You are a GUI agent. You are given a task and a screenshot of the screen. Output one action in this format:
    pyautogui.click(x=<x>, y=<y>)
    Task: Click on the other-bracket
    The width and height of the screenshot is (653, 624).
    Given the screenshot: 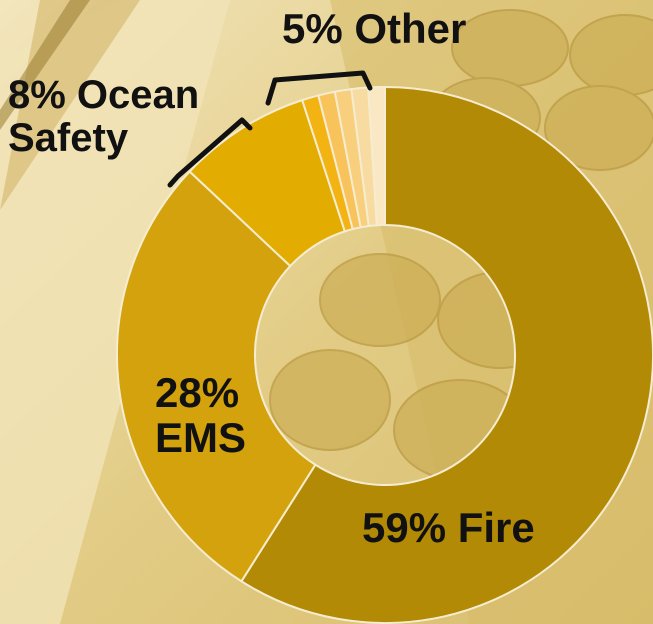 What is the action you would take?
    pyautogui.click(x=319, y=88)
    